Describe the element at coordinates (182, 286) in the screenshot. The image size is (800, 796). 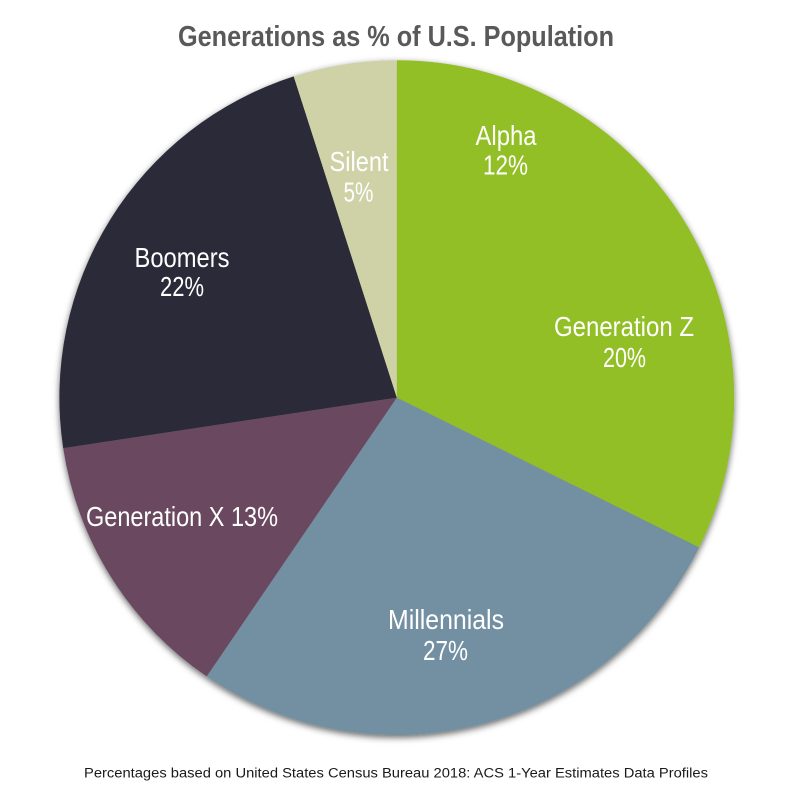
I see `svg-text: 22%` at that location.